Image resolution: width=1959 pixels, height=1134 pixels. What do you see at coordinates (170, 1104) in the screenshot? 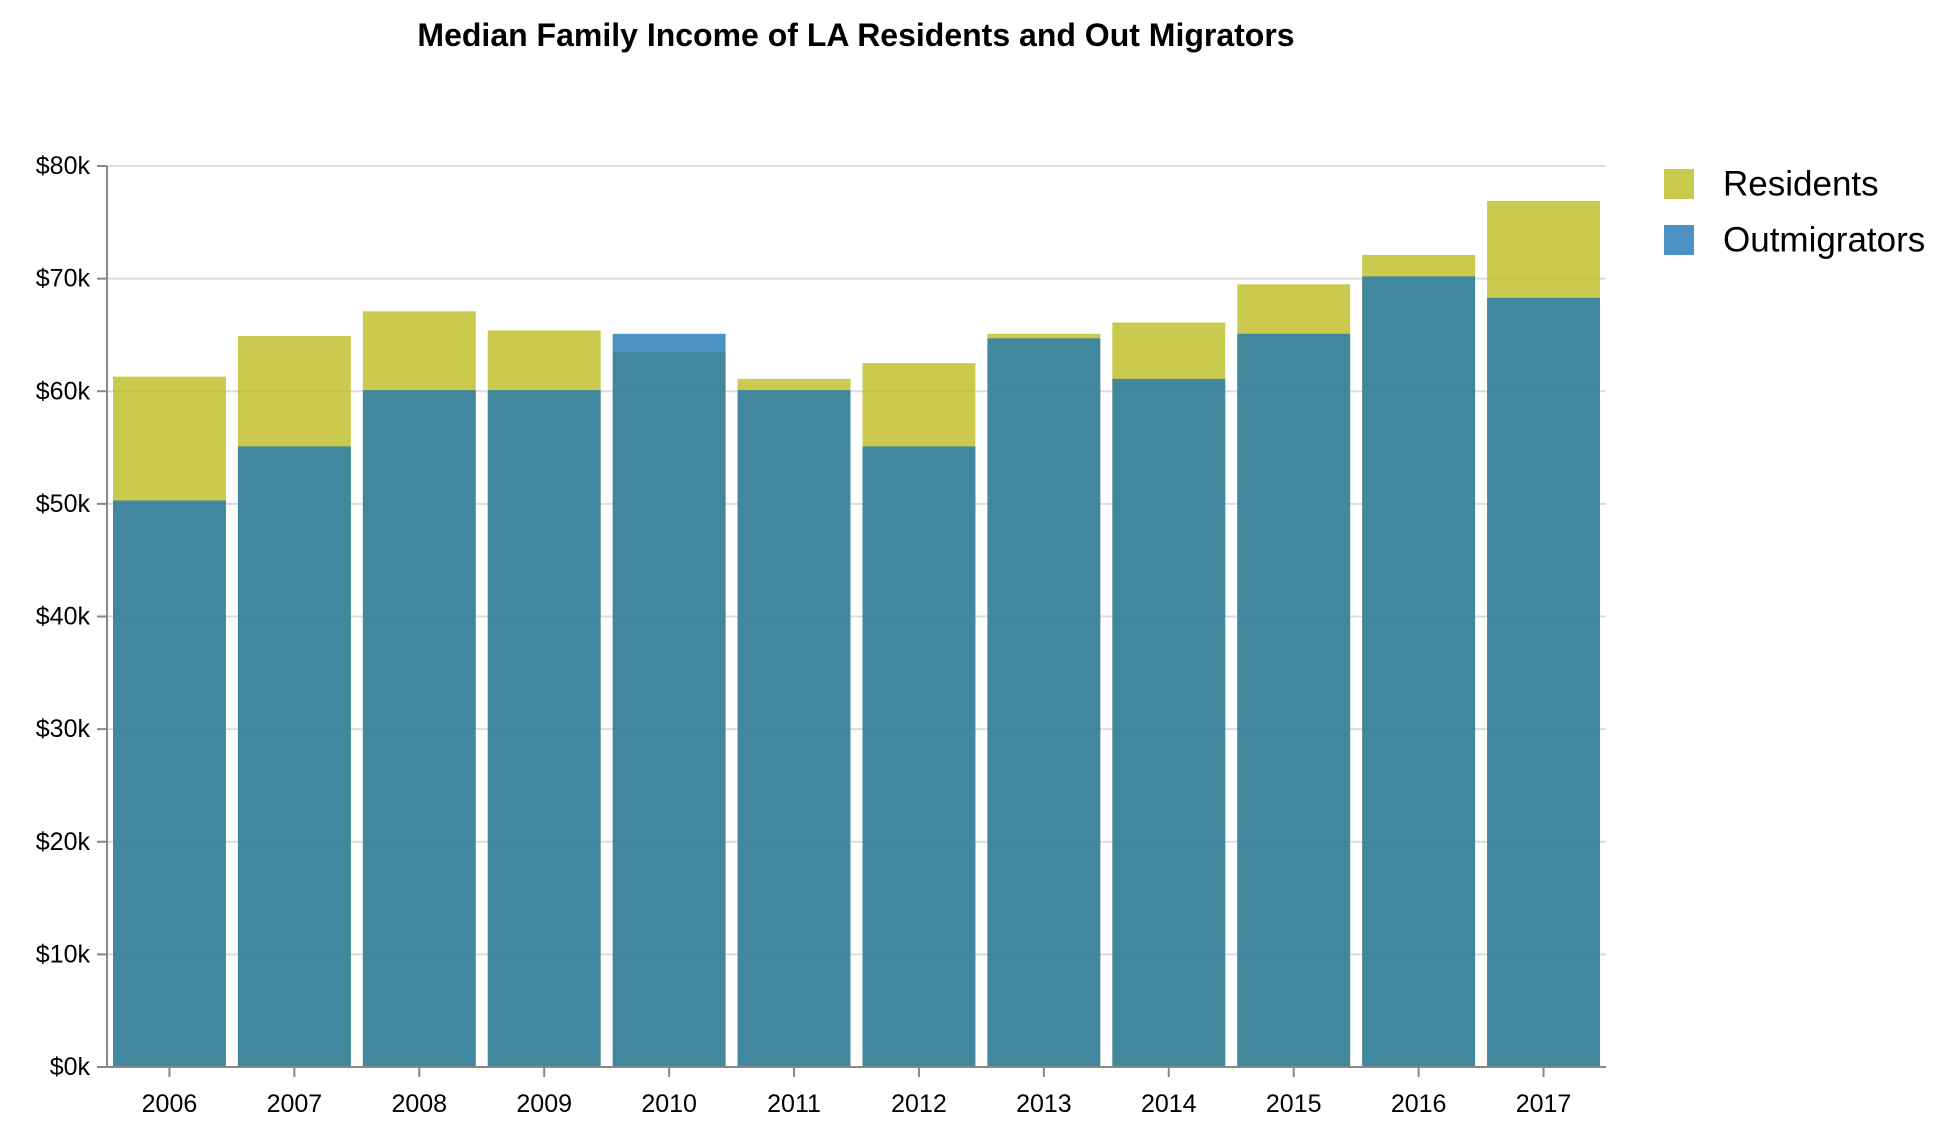
I see `x-tick-label: 2006` at bounding box center [170, 1104].